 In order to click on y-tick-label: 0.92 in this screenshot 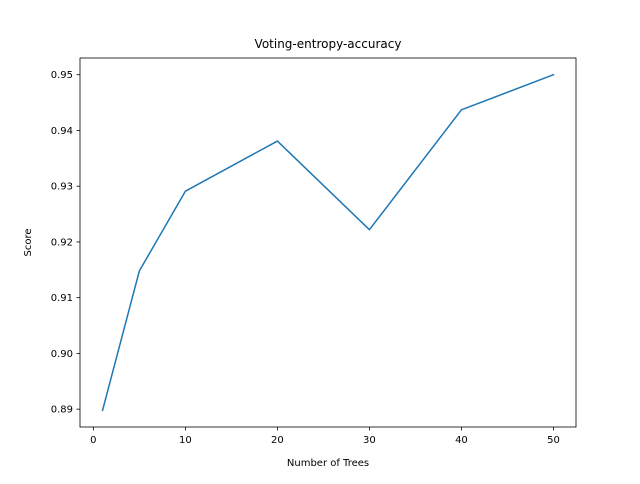, I will do `click(62, 242)`.